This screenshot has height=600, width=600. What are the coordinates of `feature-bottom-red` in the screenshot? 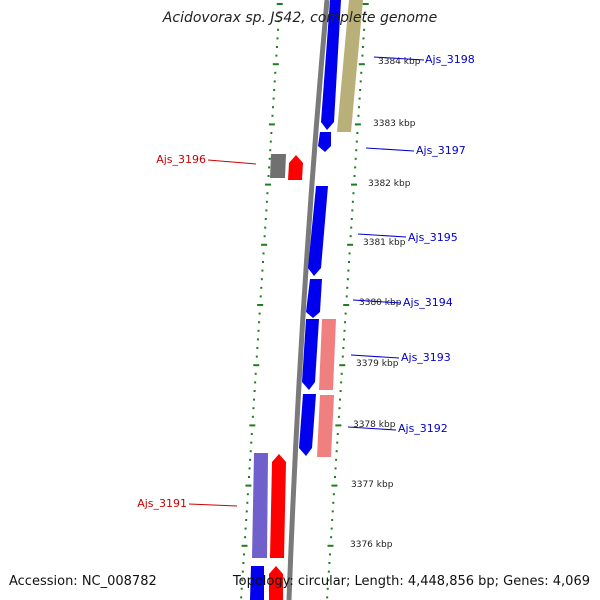 It's located at (276, 583).